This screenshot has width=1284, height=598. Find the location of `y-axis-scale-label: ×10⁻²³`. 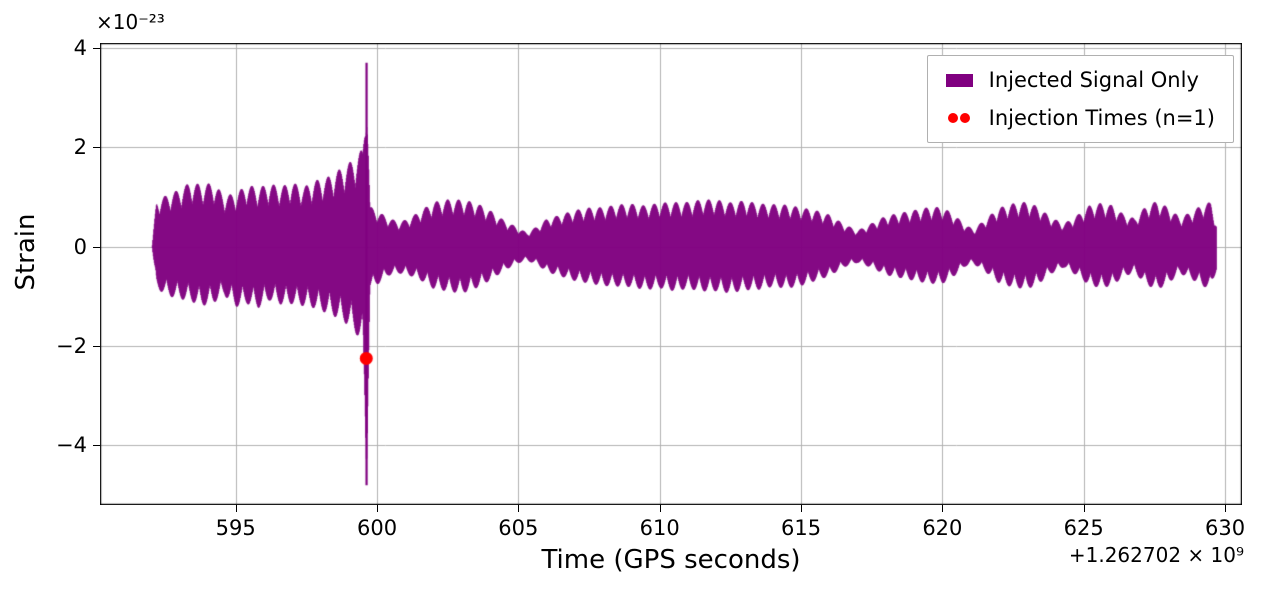

y-axis-scale-label: ×10⁻²³ is located at coordinates (130, 22).